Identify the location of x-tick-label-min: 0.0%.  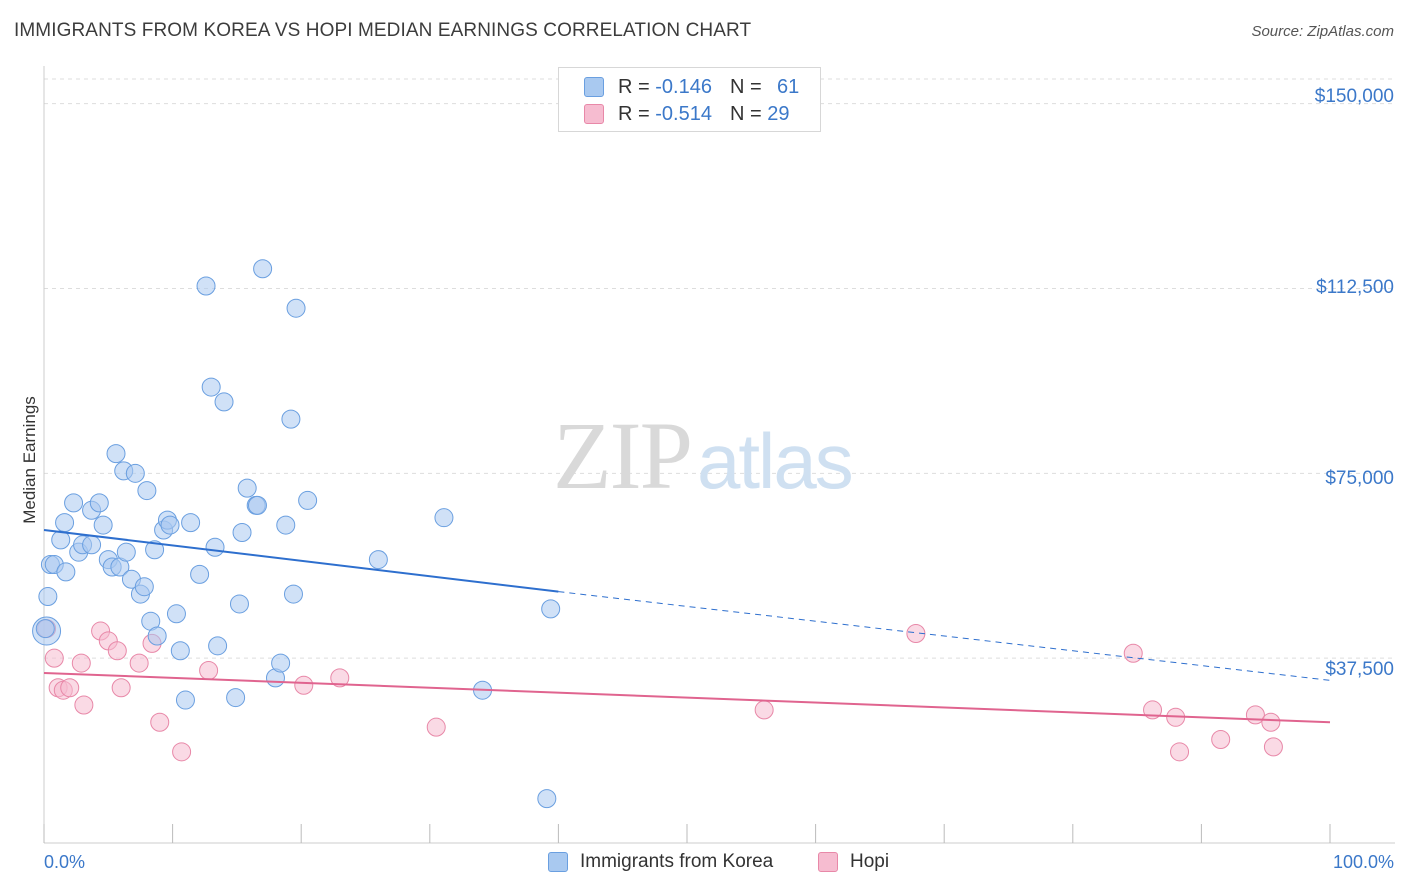
(65, 862).